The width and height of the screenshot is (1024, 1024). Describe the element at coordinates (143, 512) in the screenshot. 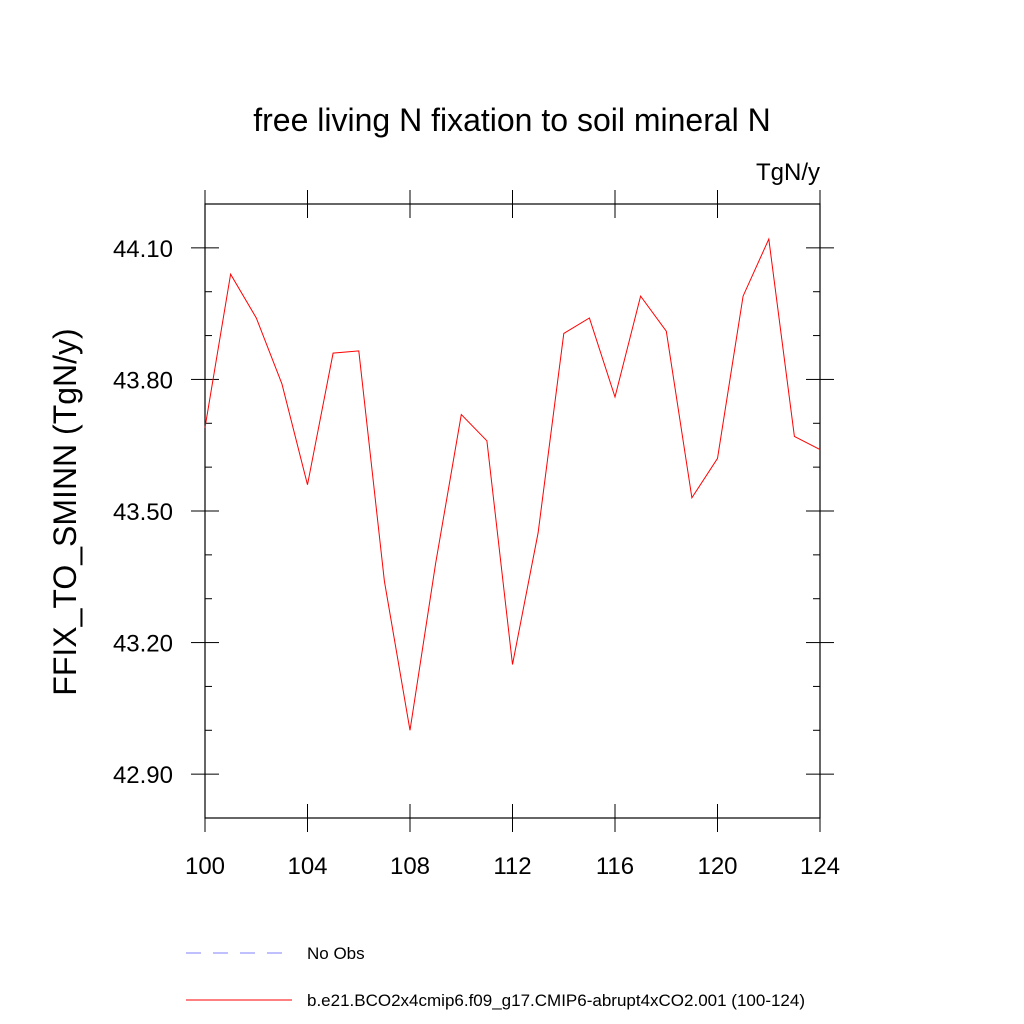

I see `y-tick-label: 43.50` at that location.